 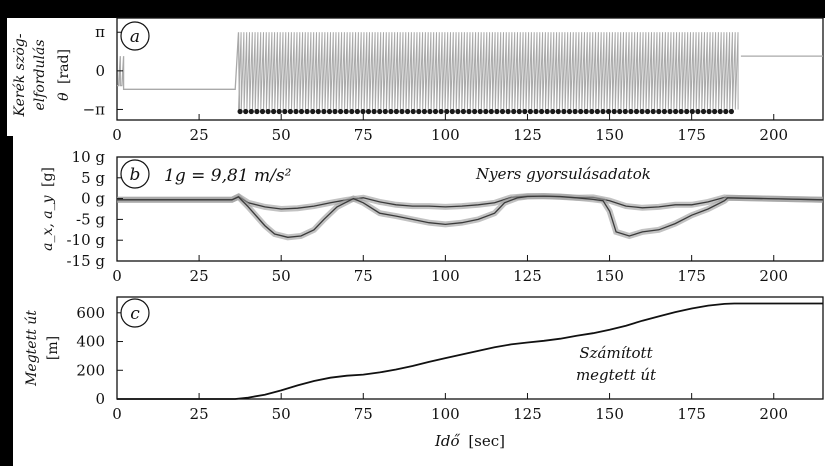 What do you see at coordinates (773, 135) in the screenshot?
I see `panel-a-xtick-label: 200` at bounding box center [773, 135].